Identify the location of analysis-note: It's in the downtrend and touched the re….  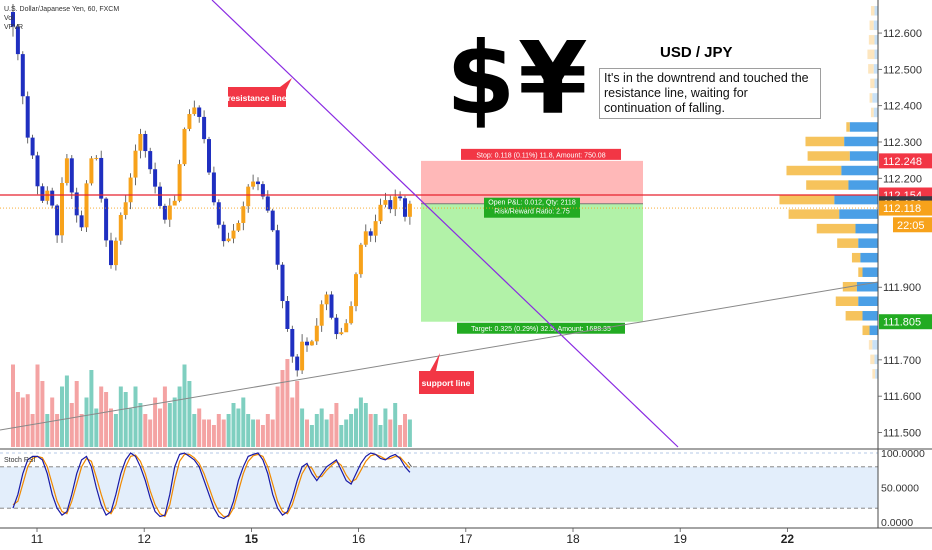
(710, 93).